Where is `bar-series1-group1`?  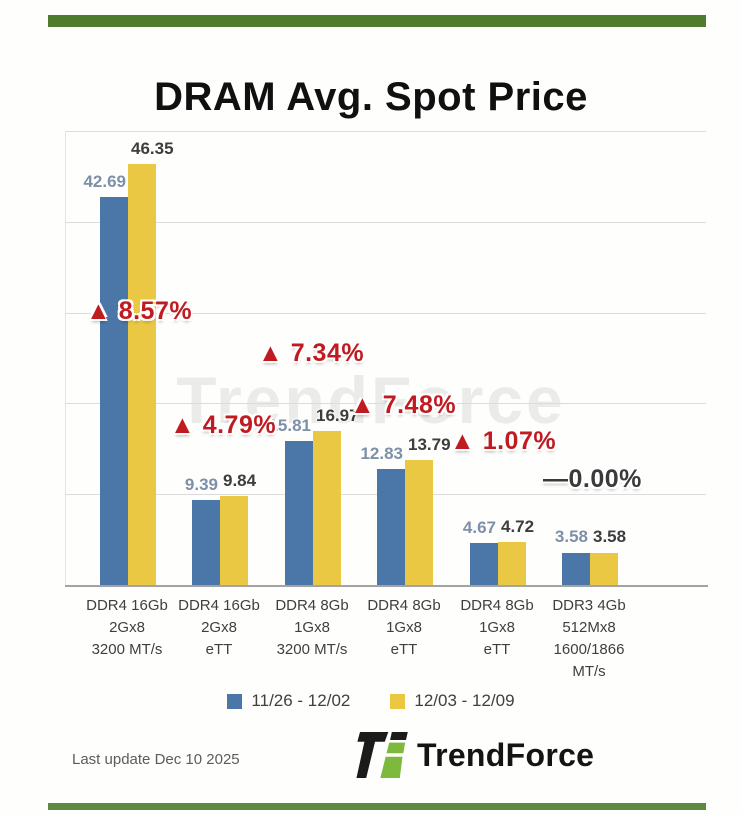
bar-series1-group1 is located at coordinates (114, 391).